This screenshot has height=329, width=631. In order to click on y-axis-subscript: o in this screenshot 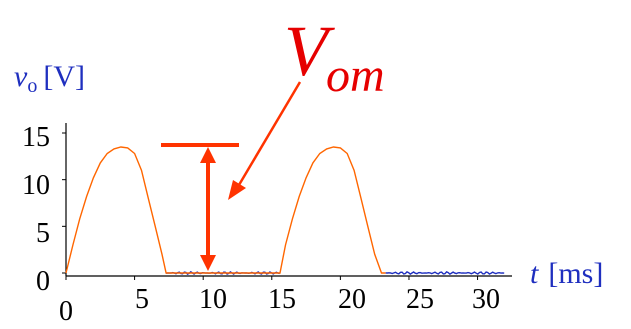, I will do `click(32, 86)`.